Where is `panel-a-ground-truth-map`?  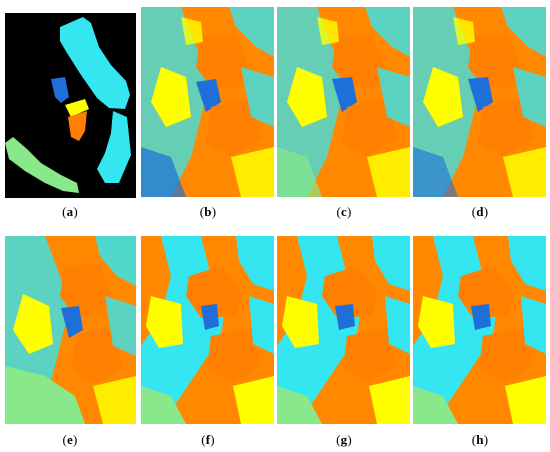
panel-a-ground-truth-map is located at coordinates (70, 105).